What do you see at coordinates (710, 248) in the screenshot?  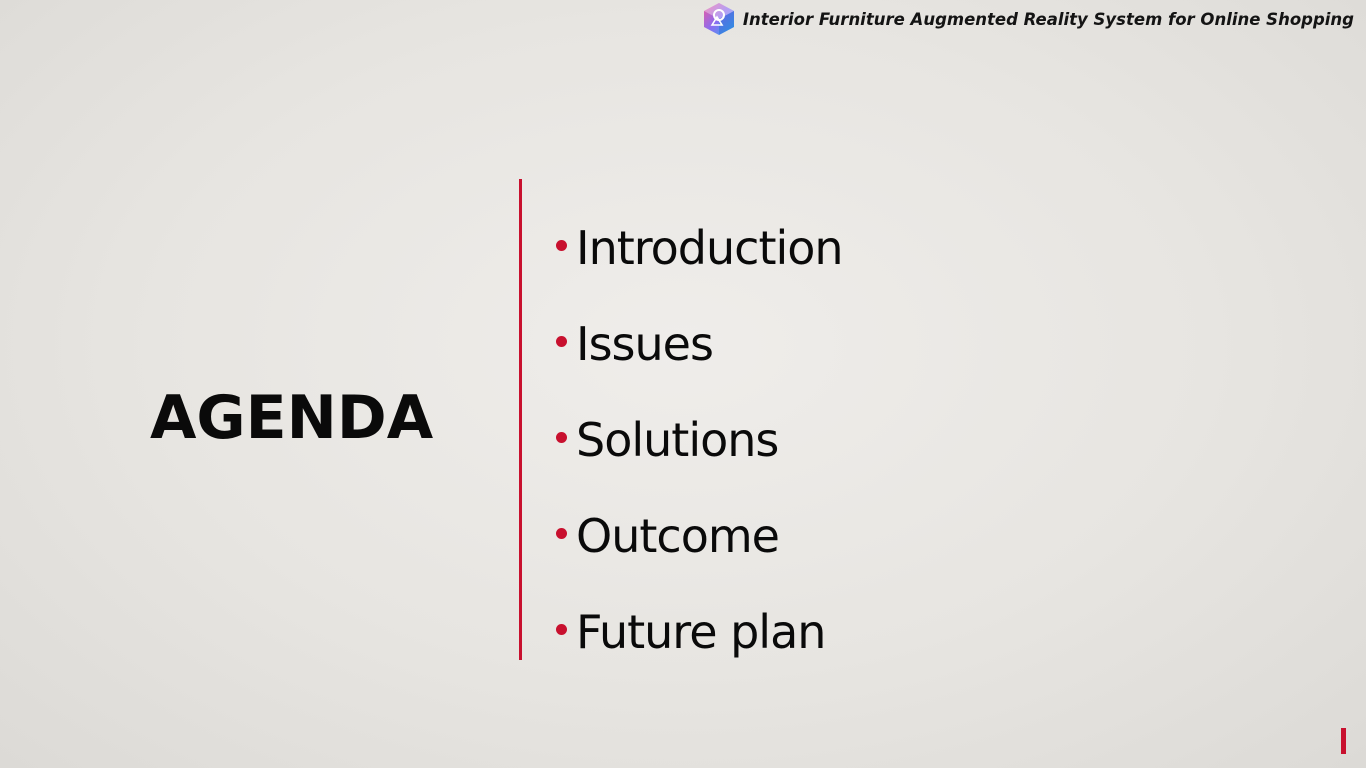 I see `agenda-item-label: Introduction` at bounding box center [710, 248].